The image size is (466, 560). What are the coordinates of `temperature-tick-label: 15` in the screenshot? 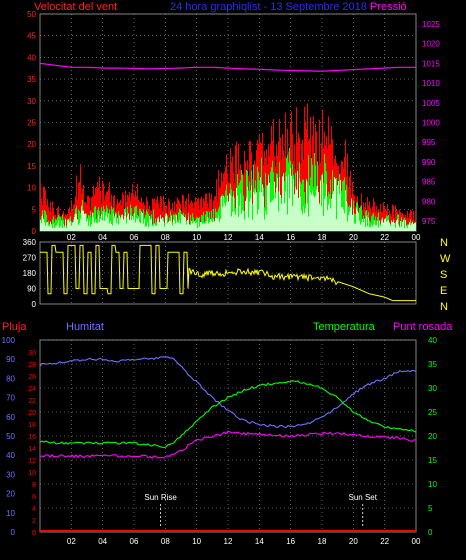 It's located at (432, 460).